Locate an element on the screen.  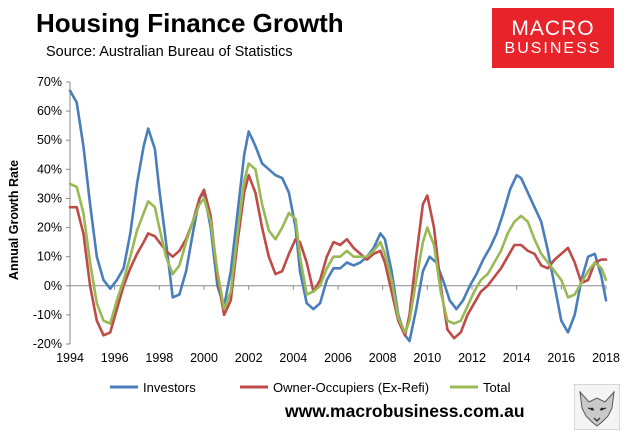
logo-line-2: BUSINESS is located at coordinates (553, 48).